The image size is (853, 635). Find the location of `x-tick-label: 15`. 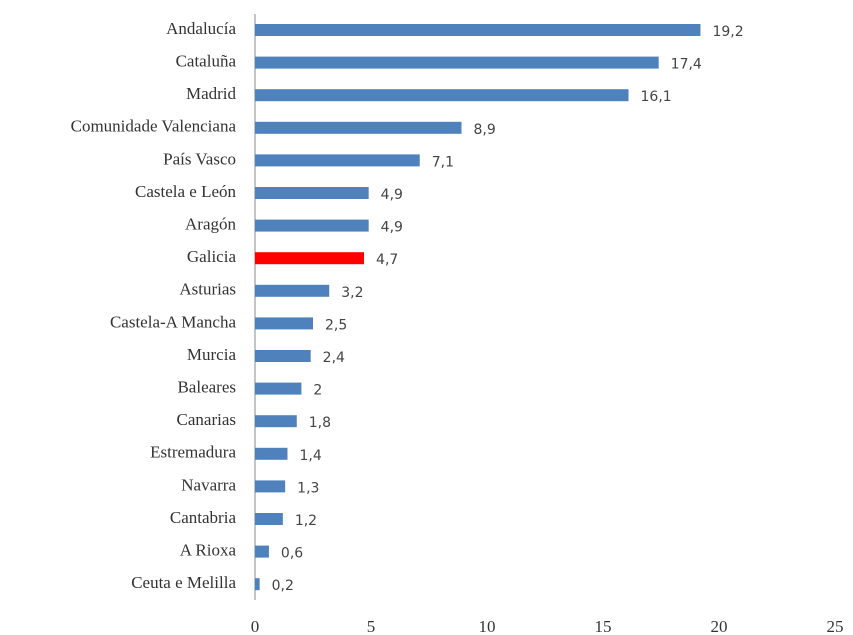

x-tick-label: 15 is located at coordinates (603, 626).